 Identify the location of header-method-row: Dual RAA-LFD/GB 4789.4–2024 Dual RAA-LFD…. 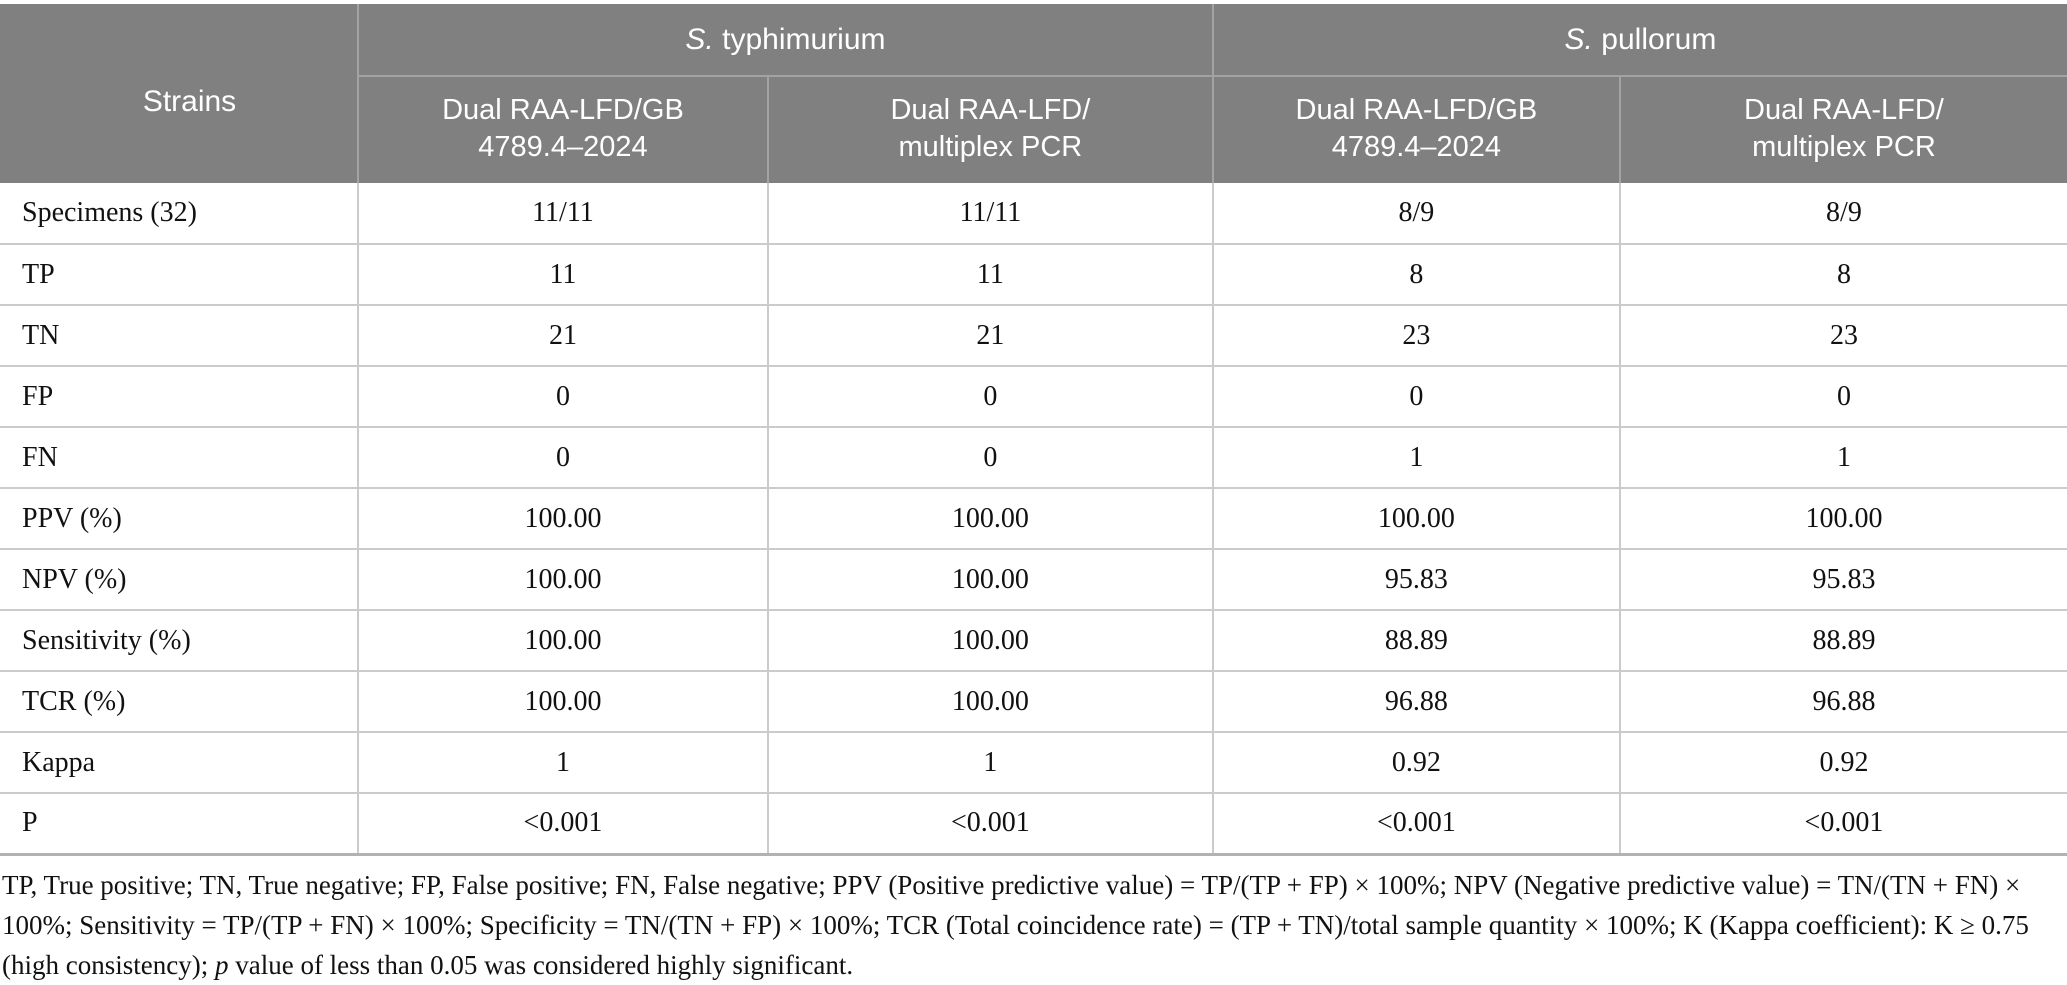
(1033, 129).